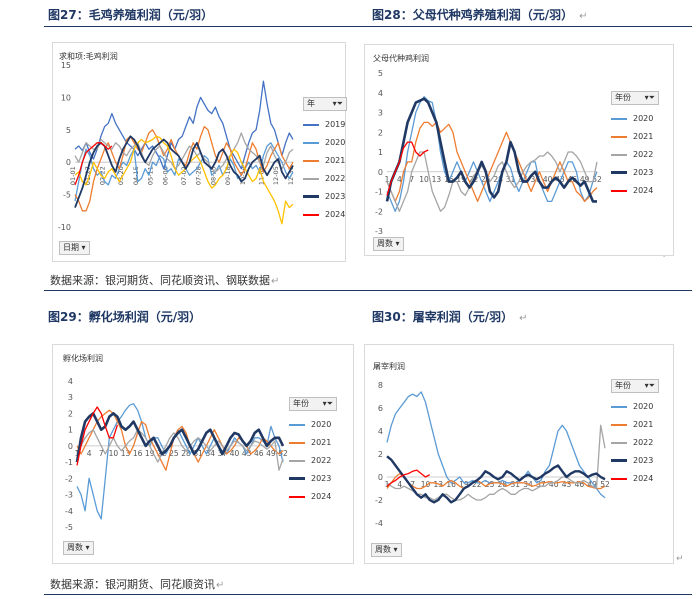 This screenshot has height=599, width=700. Describe the element at coordinates (480, 15) in the screenshot. I see `figure-28-title: 图28：父母代种鸡养殖利润（元/羽） ↵` at that location.